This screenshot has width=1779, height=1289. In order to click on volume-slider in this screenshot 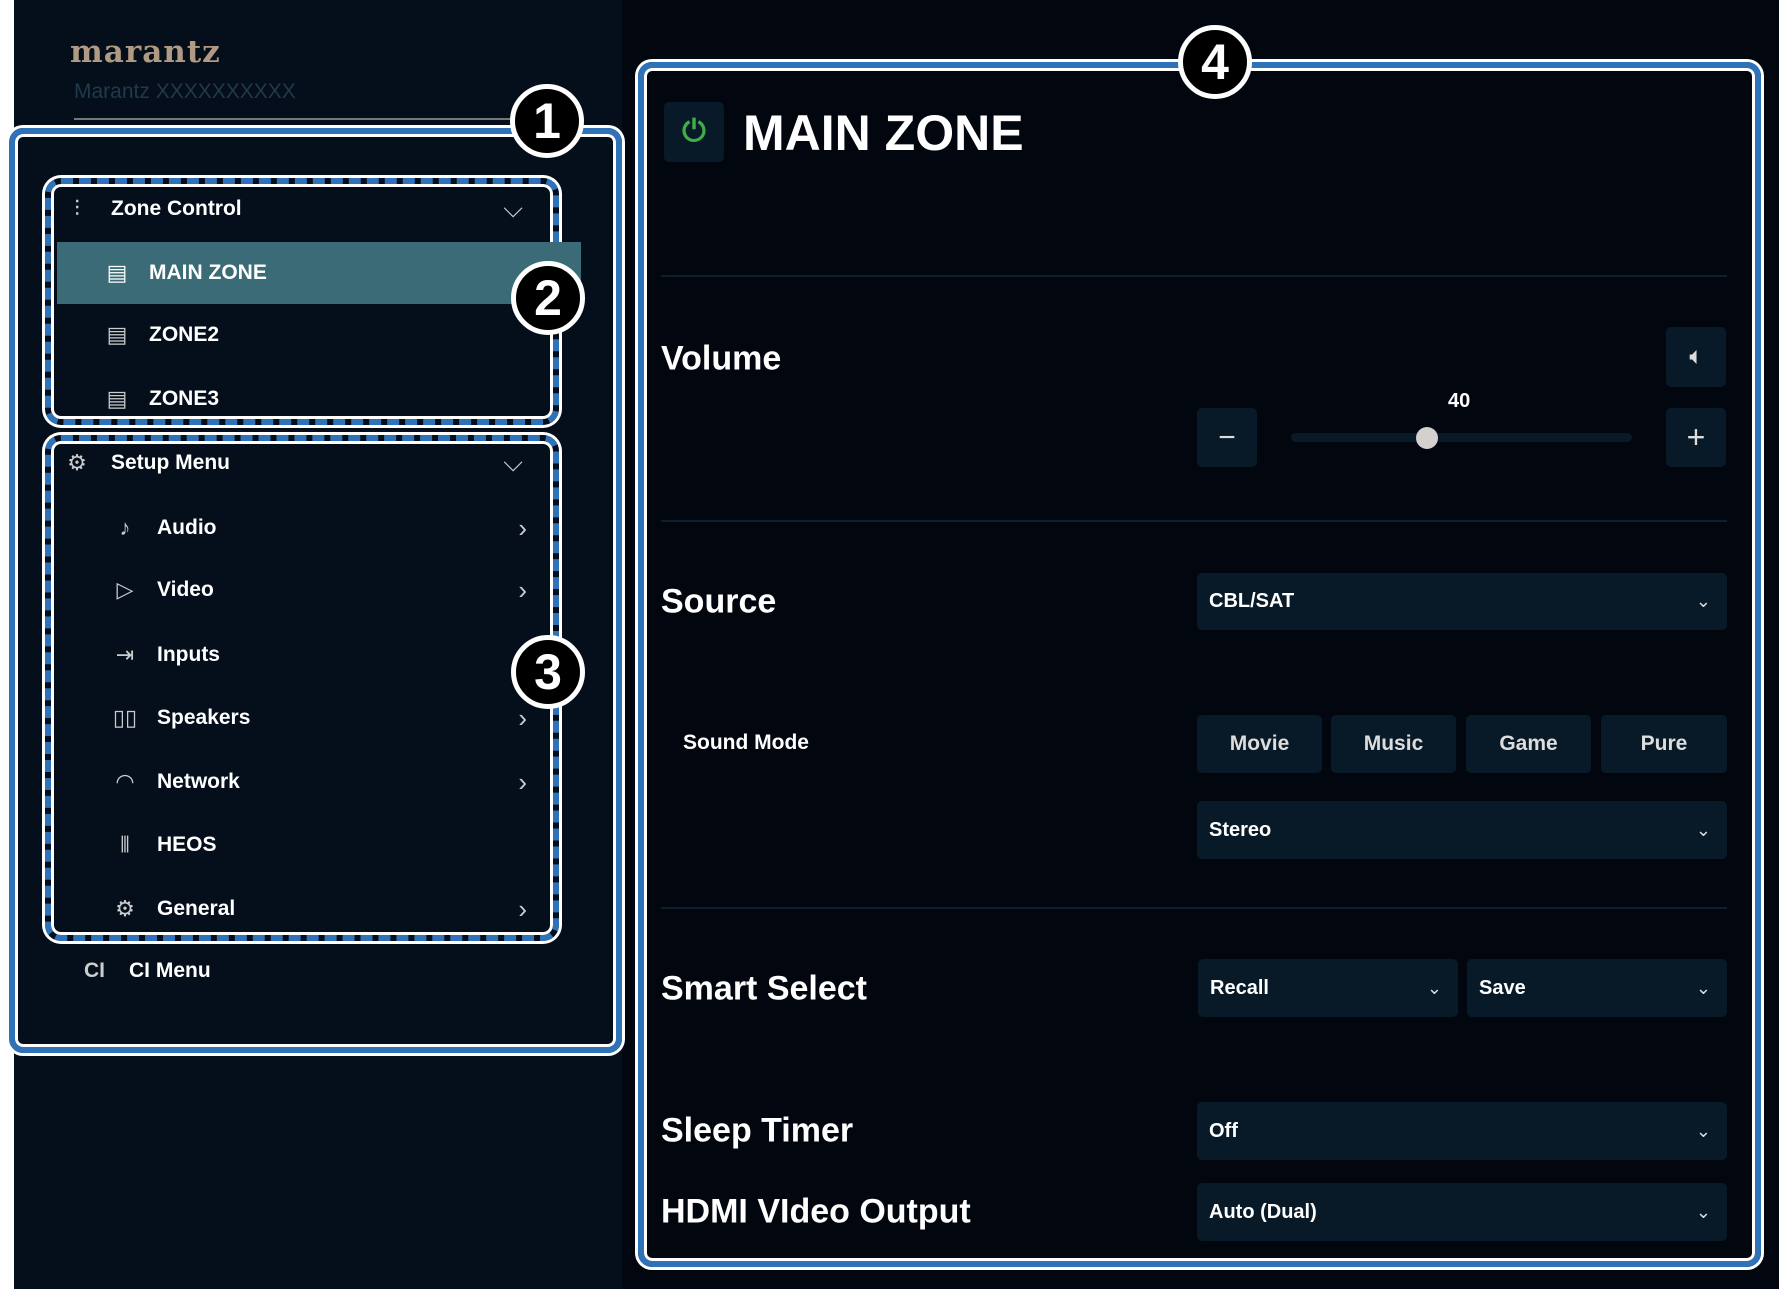, I will do `click(1461, 437)`.